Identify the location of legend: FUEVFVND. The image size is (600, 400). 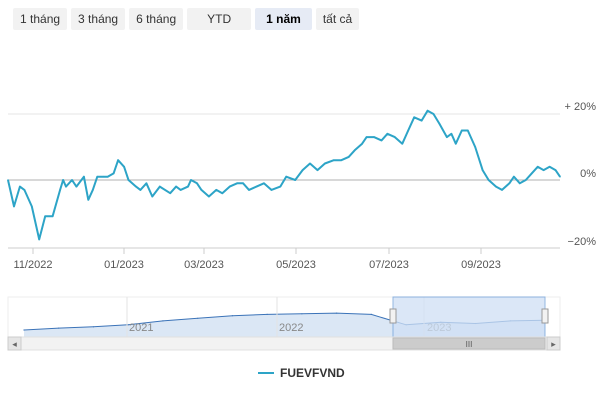
(301, 373).